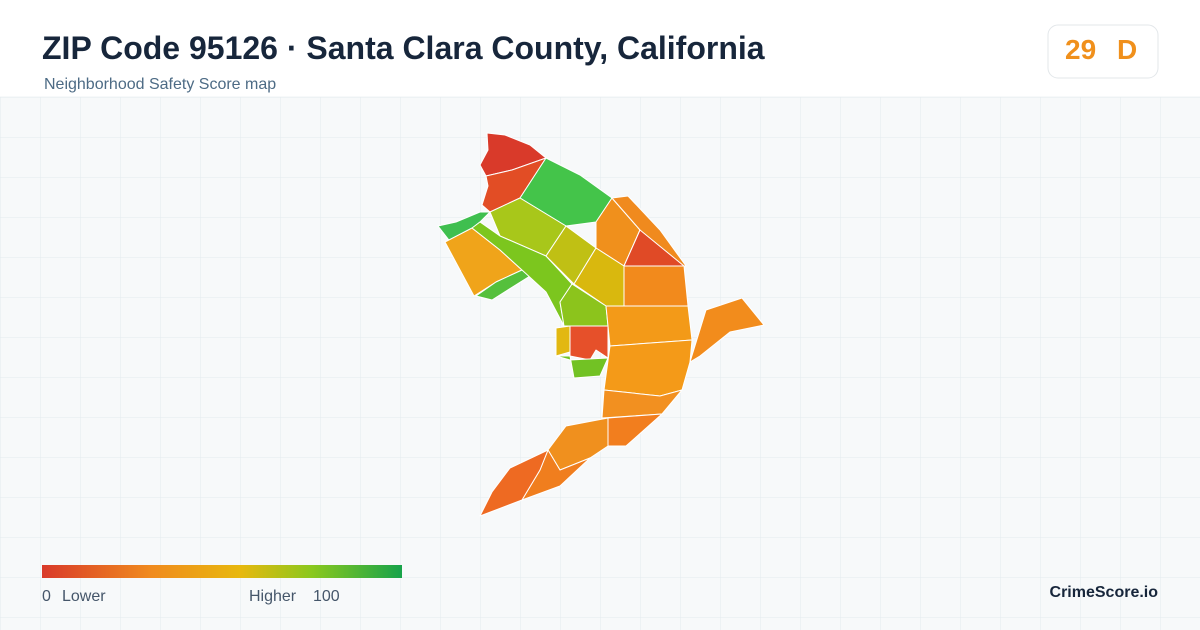 This screenshot has height=630, width=1200. What do you see at coordinates (273, 596) in the screenshot?
I see `legend-max-label: Higher` at bounding box center [273, 596].